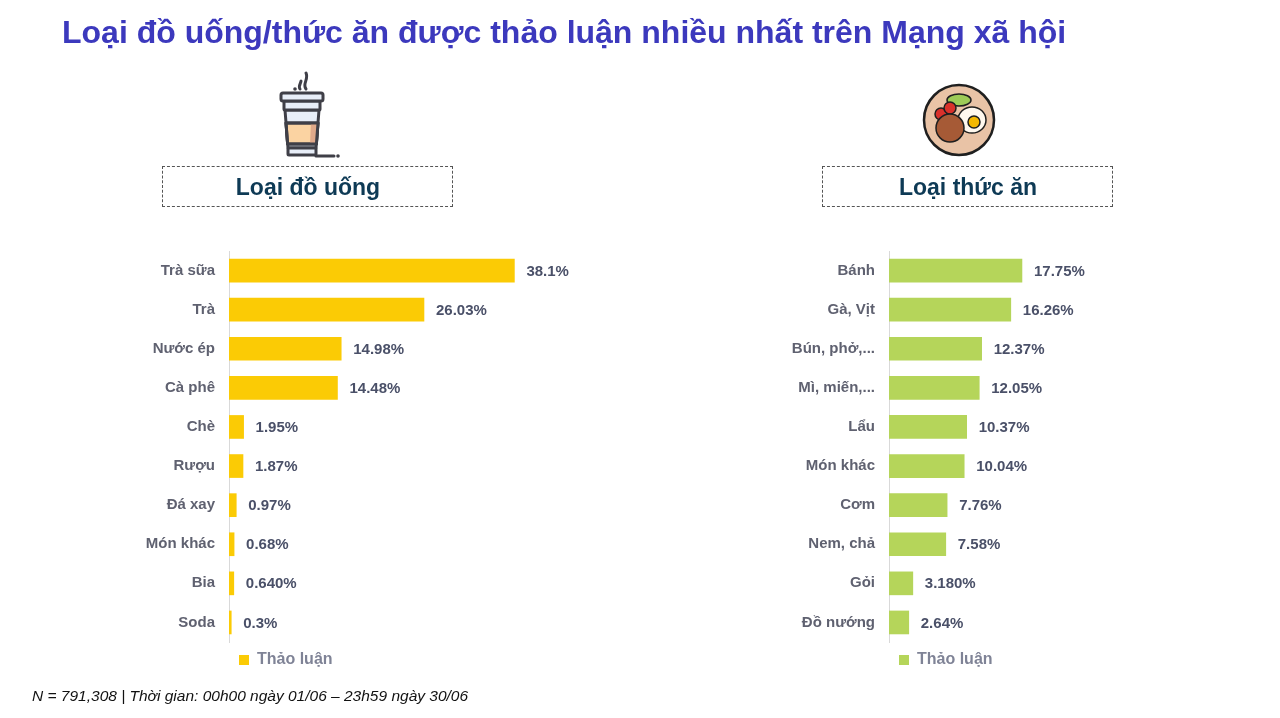 The width and height of the screenshot is (1280, 718). I want to click on y-tick-label: Trà, so click(204, 308).